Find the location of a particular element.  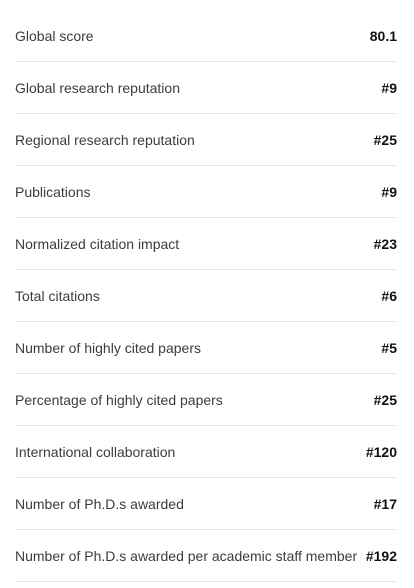

indicator-value: #6 is located at coordinates (389, 295).